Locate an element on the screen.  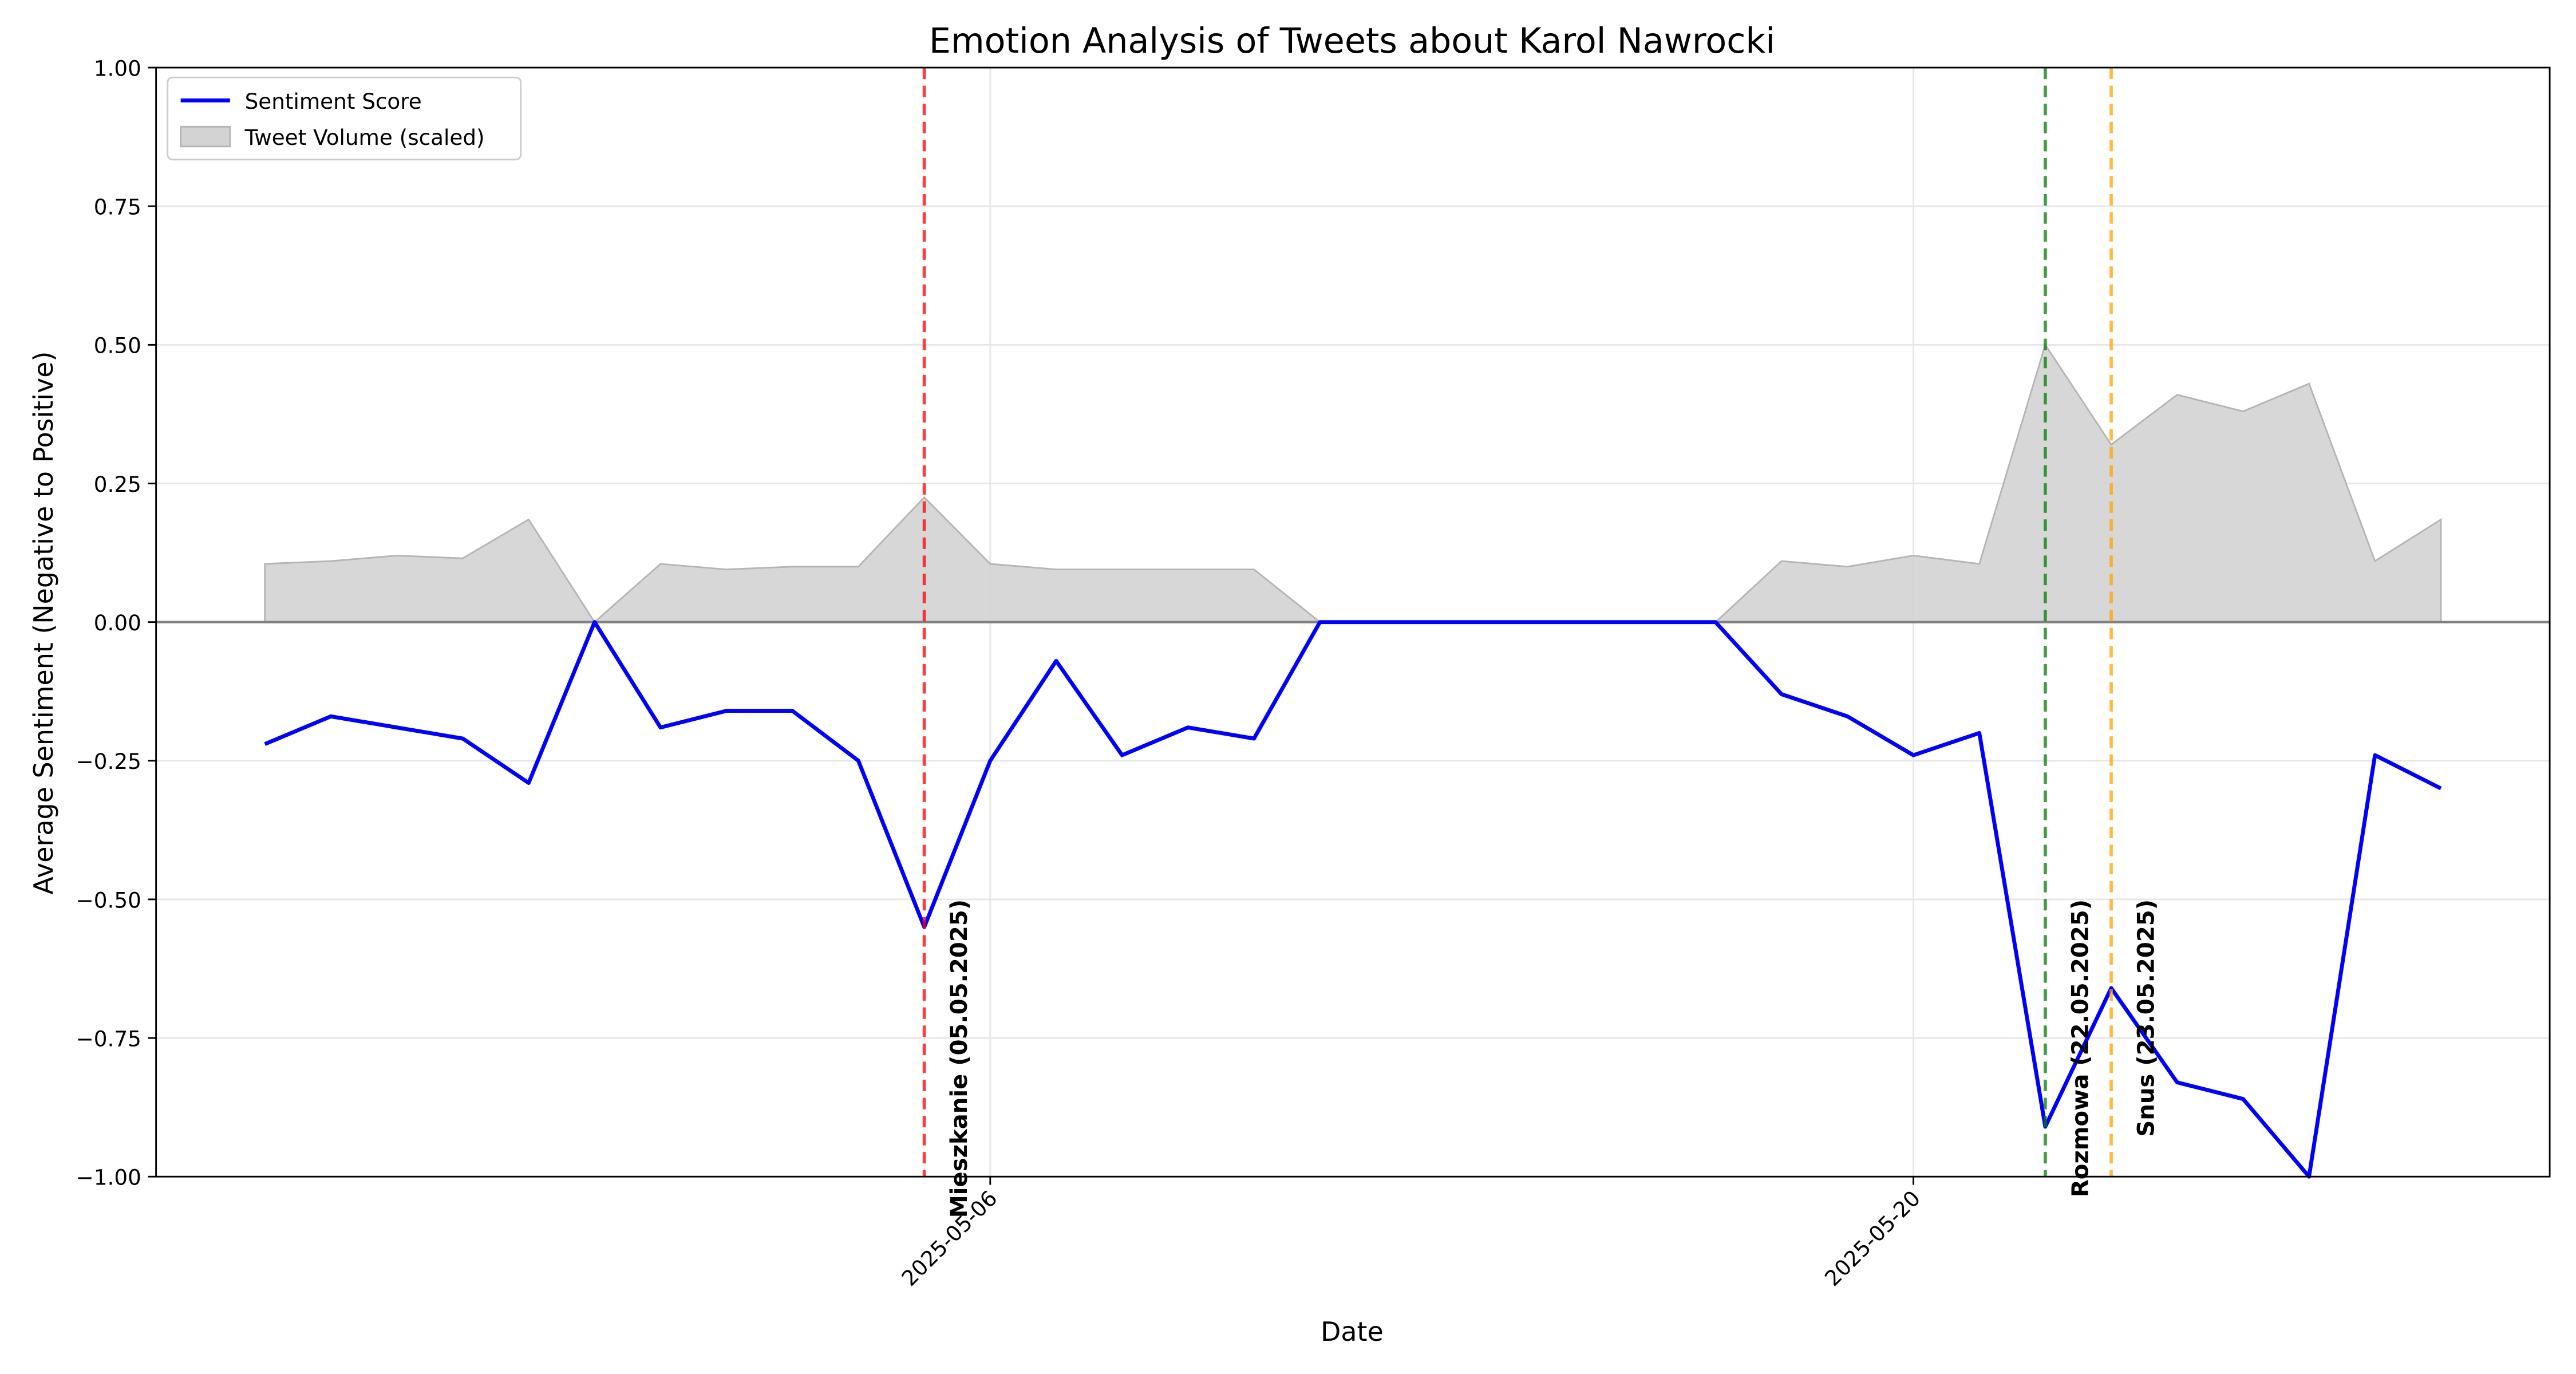
y-tick-label: 0.00 is located at coordinates (117, 623).